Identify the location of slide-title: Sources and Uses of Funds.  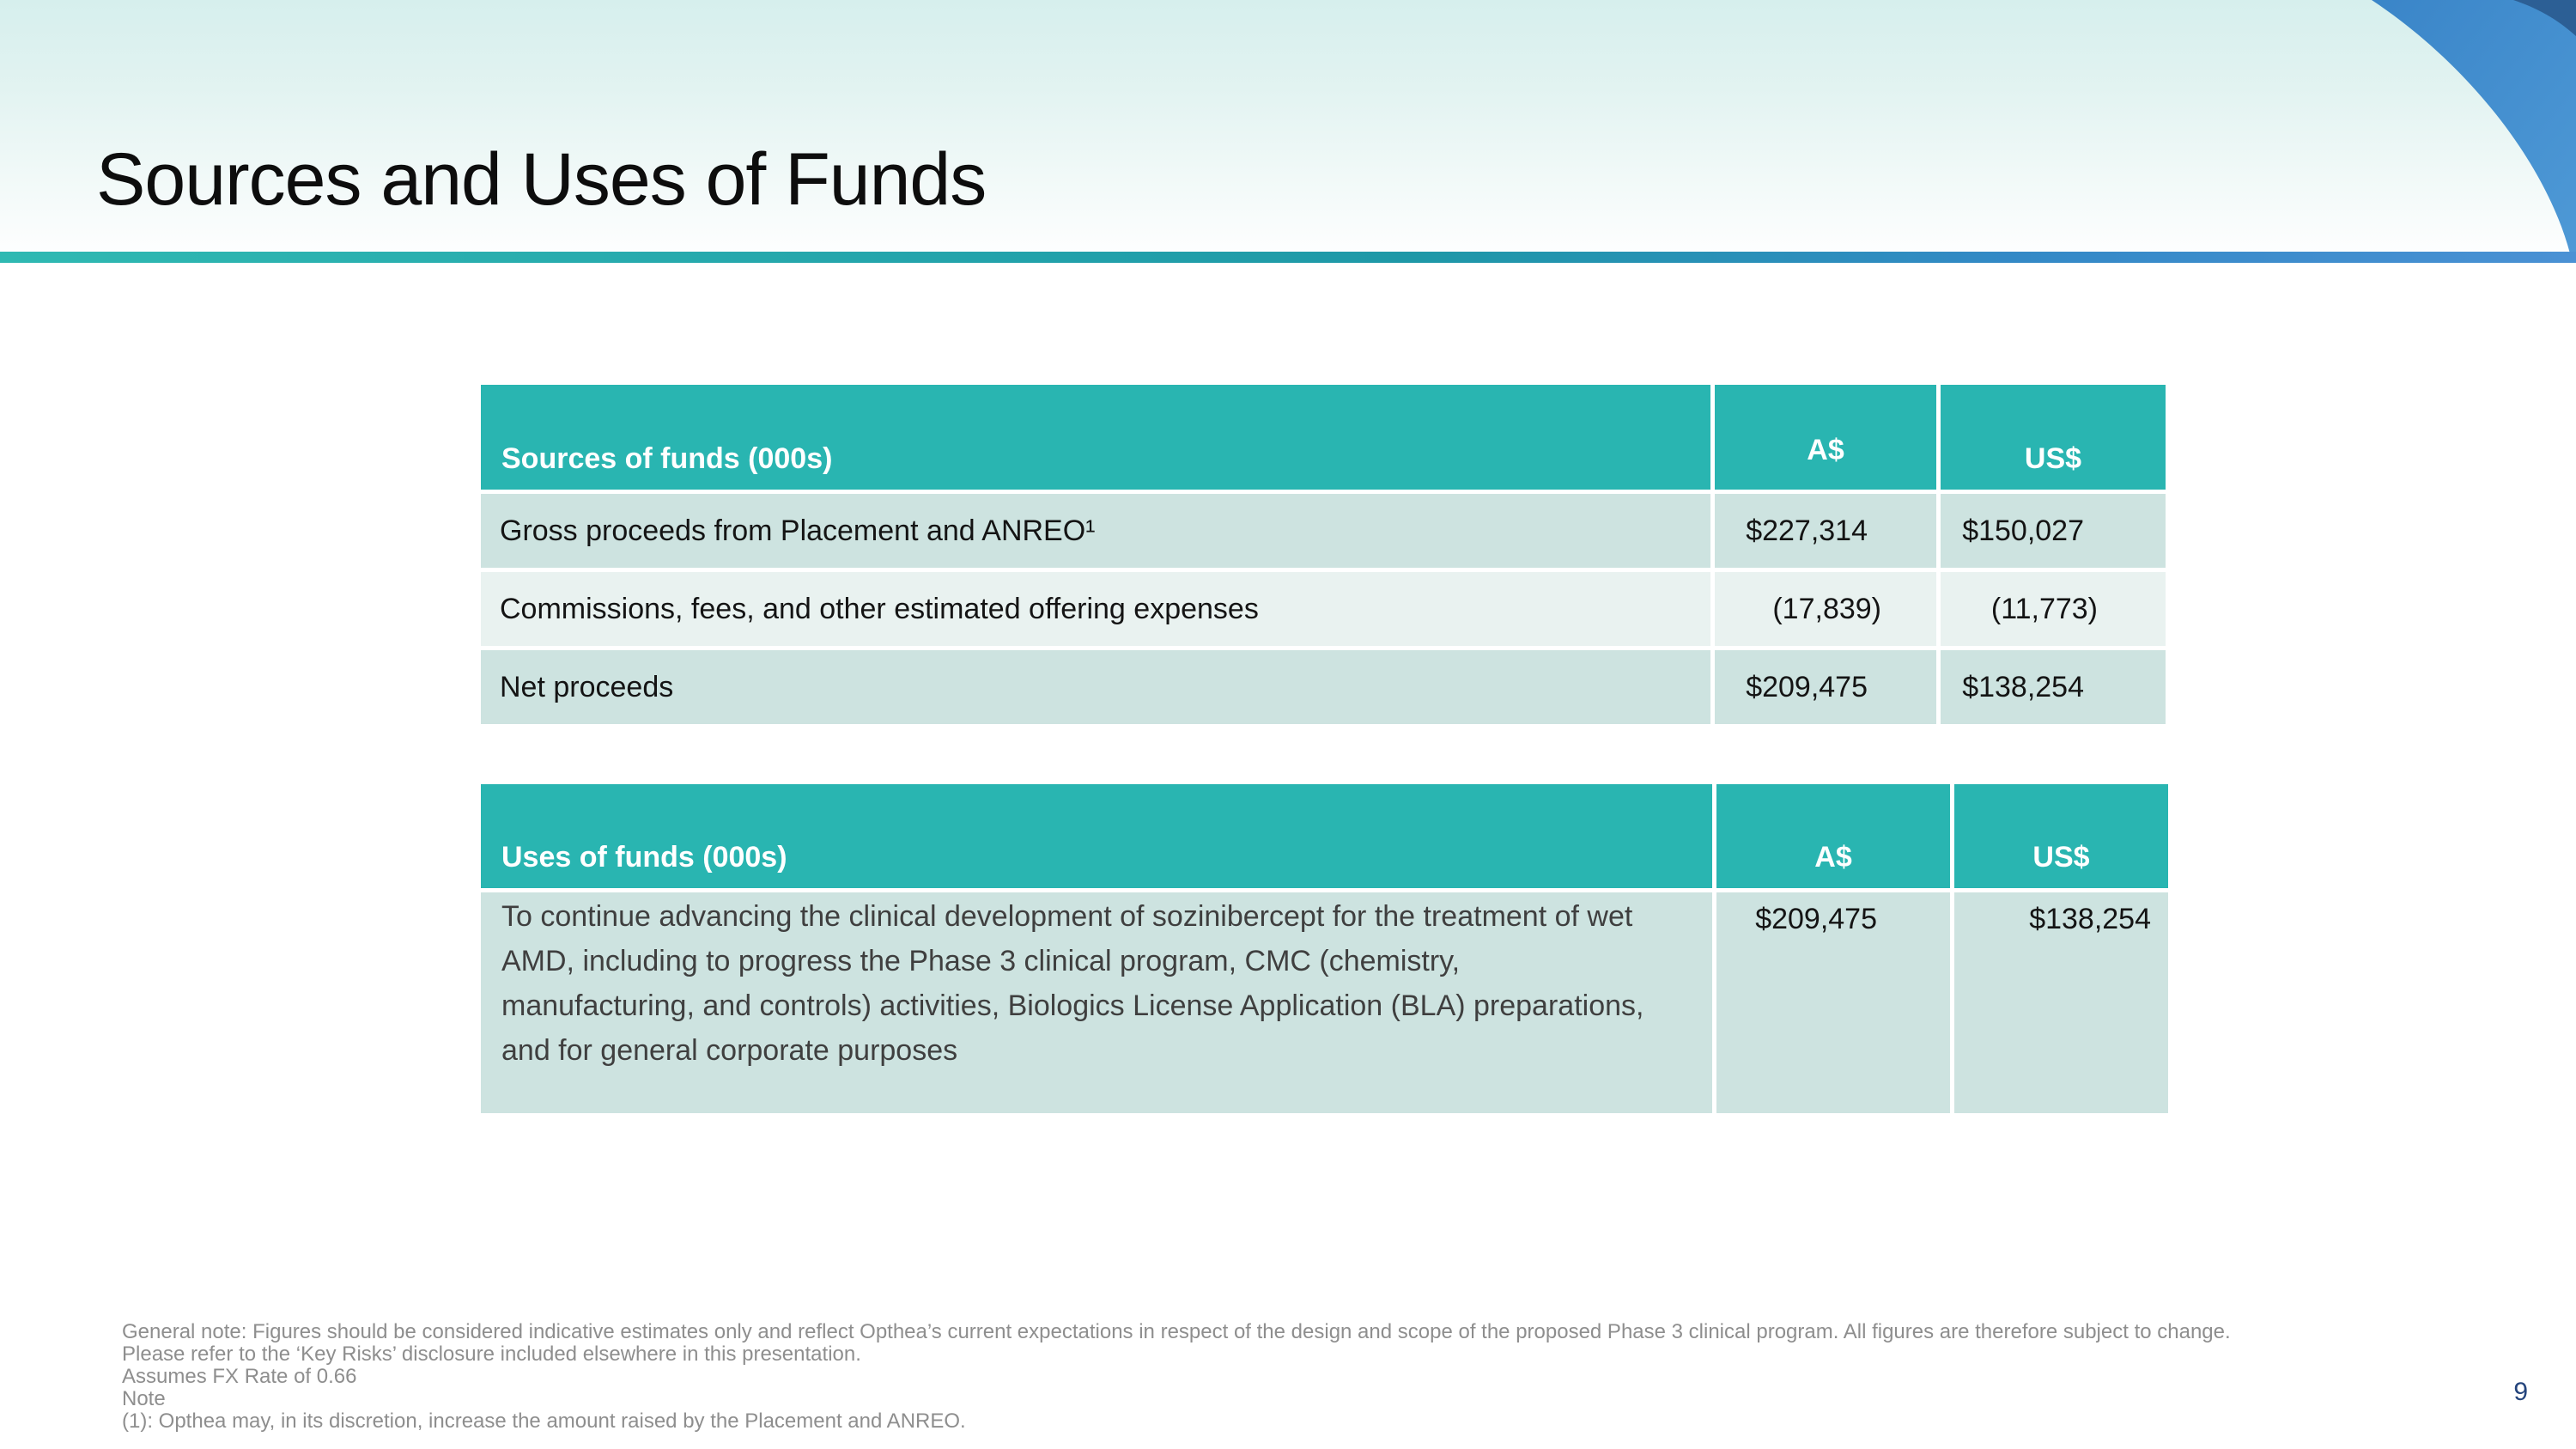
(541, 179).